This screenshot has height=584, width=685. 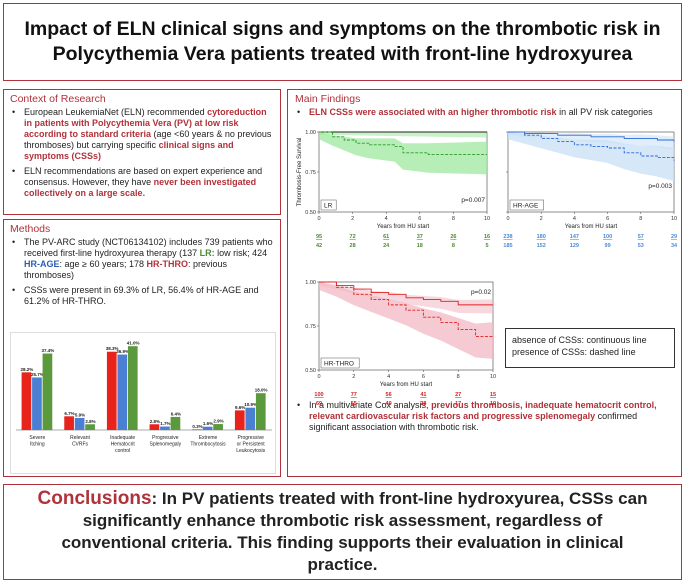 I want to click on km-xtick-label-LR-2: 4, so click(x=386, y=219).